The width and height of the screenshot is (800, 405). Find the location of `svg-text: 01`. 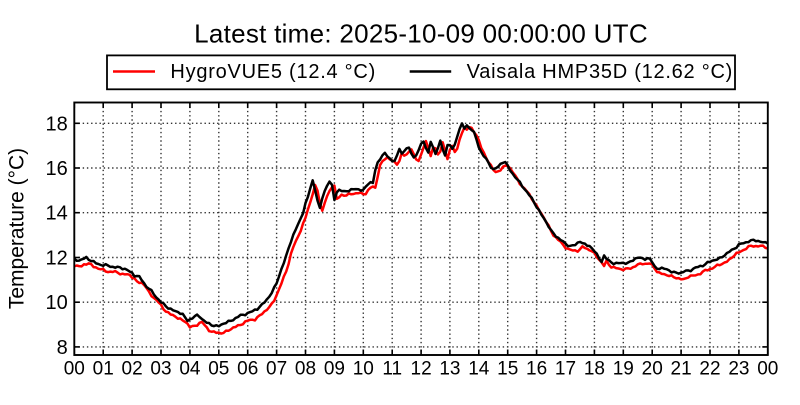

svg-text: 01 is located at coordinates (103, 369).